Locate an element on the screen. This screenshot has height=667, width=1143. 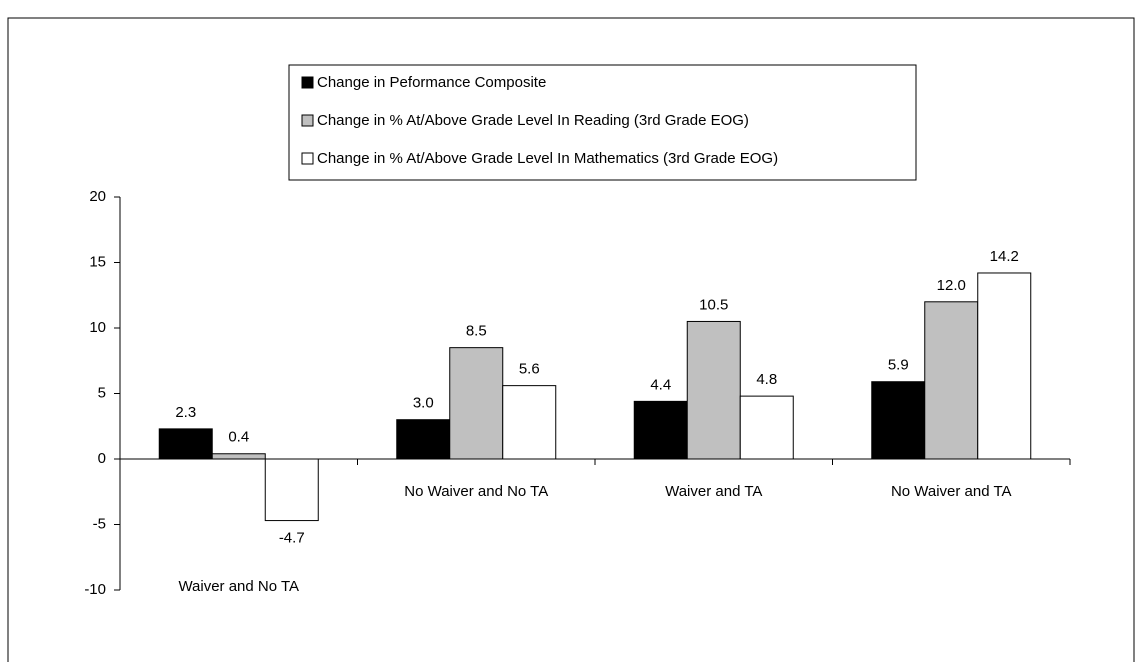
y-tick-label: -10 is located at coordinates (95, 589).